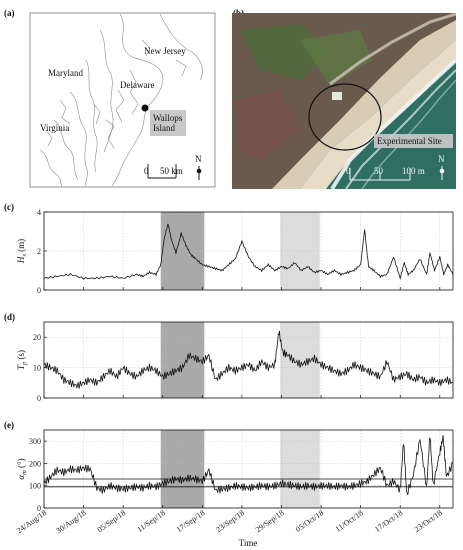  What do you see at coordinates (230, 521) in the screenshot?
I see `x-tick-label: 23/Sep/18` at bounding box center [230, 521].